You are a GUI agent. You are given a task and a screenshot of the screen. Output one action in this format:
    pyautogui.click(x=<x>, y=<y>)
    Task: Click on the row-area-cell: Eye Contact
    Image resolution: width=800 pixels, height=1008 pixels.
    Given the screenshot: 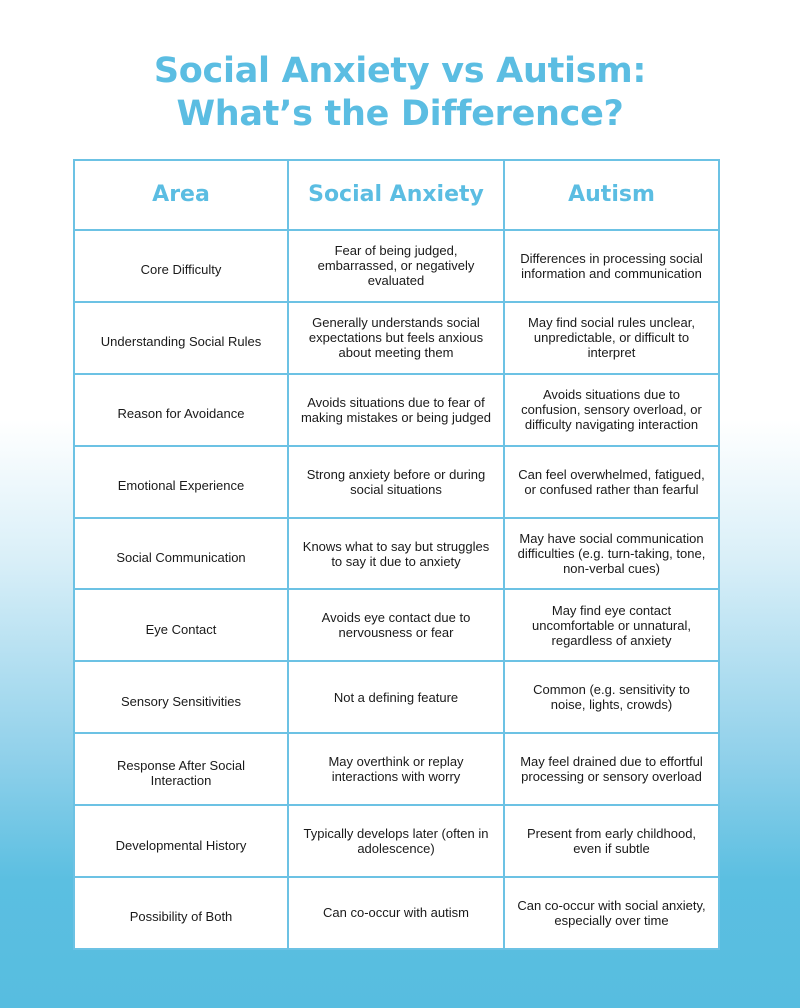 What is the action you would take?
    pyautogui.click(x=181, y=626)
    